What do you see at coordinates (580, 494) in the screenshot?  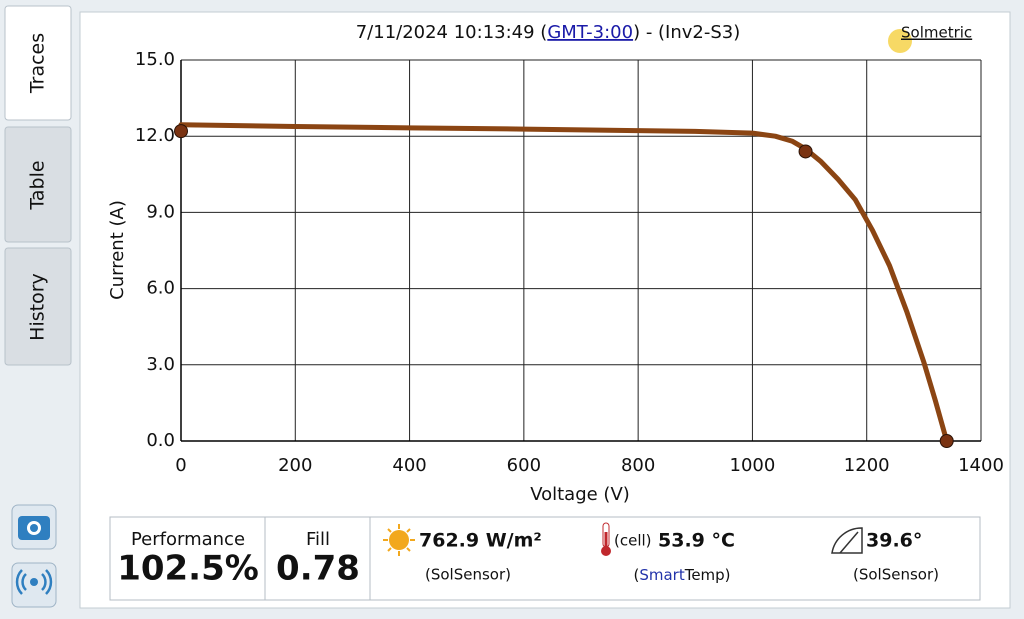 I see `x-axis-label: Voltage (V)` at bounding box center [580, 494].